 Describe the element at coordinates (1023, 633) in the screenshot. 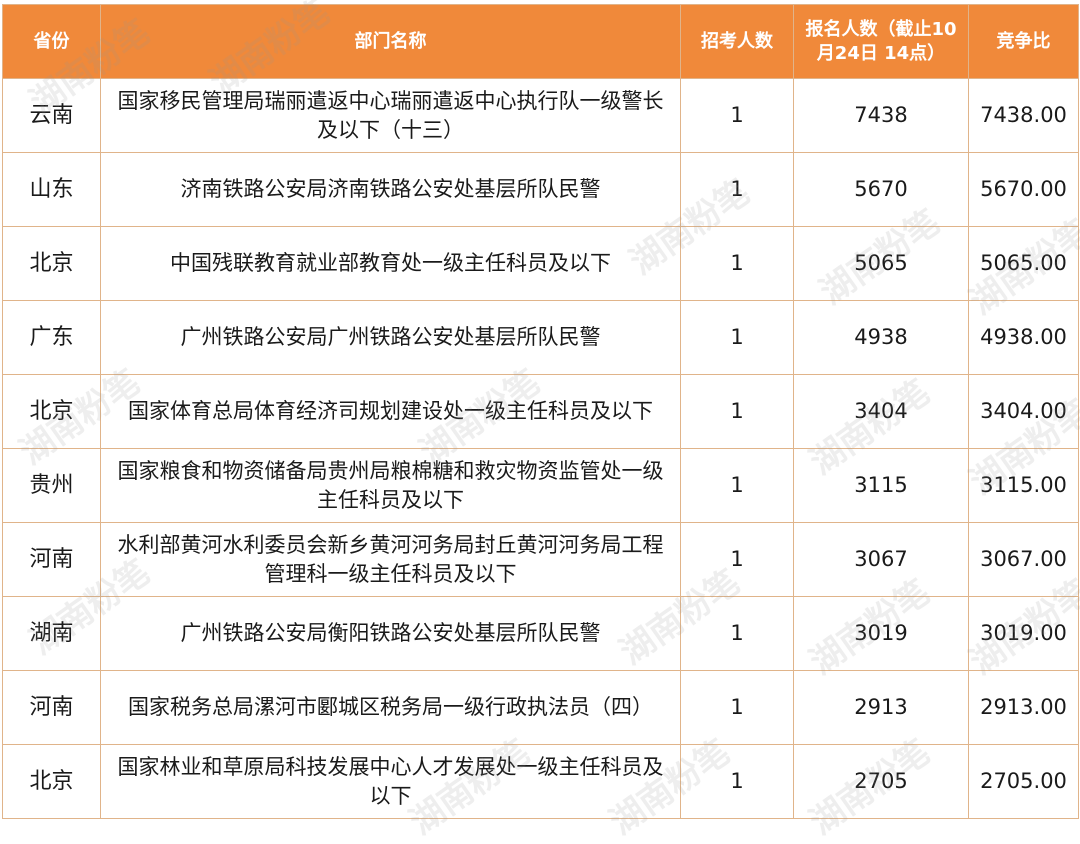

I see `cell-ratio: 3019.00` at that location.